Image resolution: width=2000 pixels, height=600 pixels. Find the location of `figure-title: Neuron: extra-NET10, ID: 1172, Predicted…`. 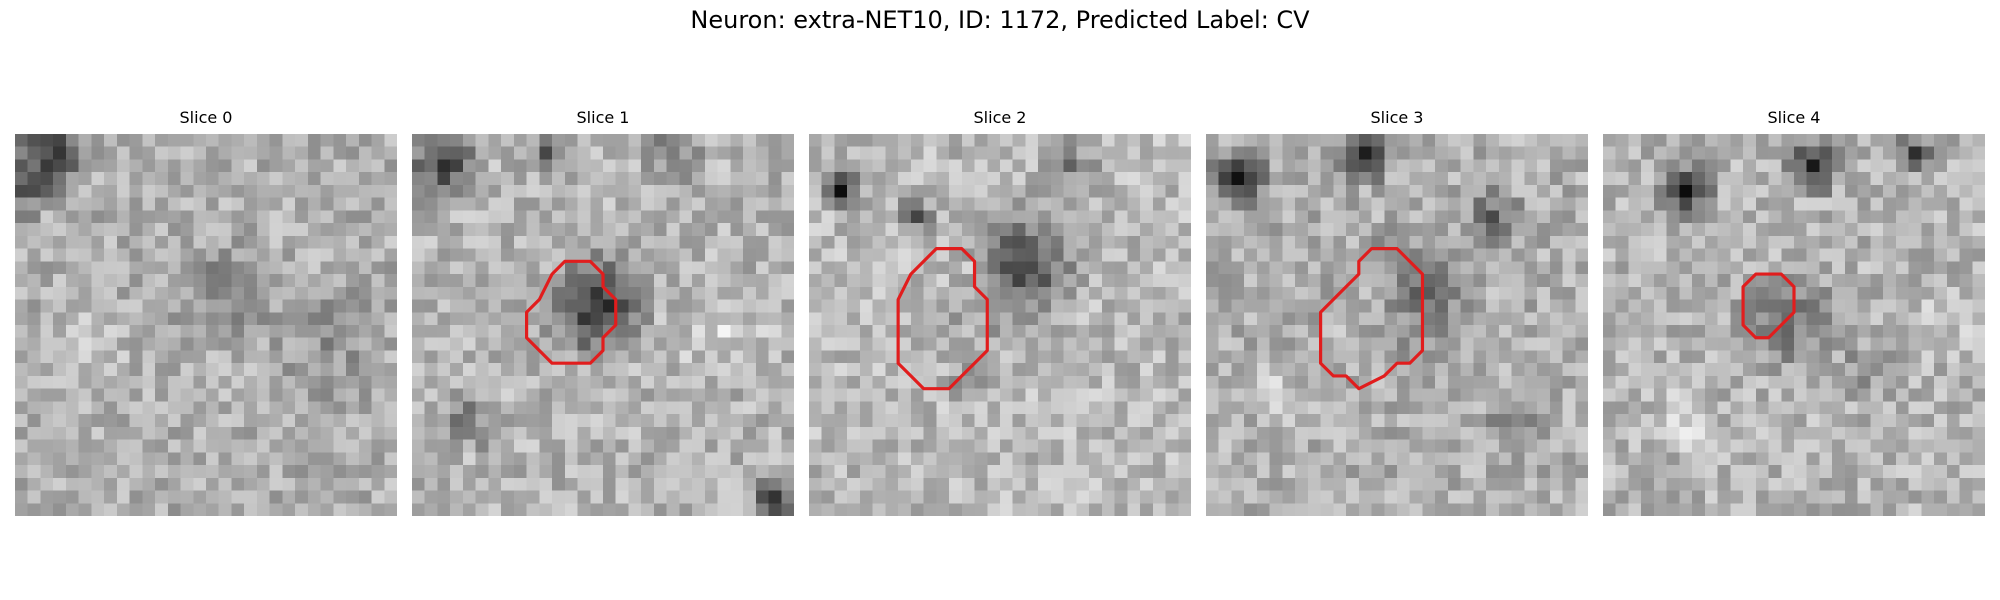

figure-title: Neuron: extra-NET10, ID: 1172, Predicted… is located at coordinates (1000, 20).